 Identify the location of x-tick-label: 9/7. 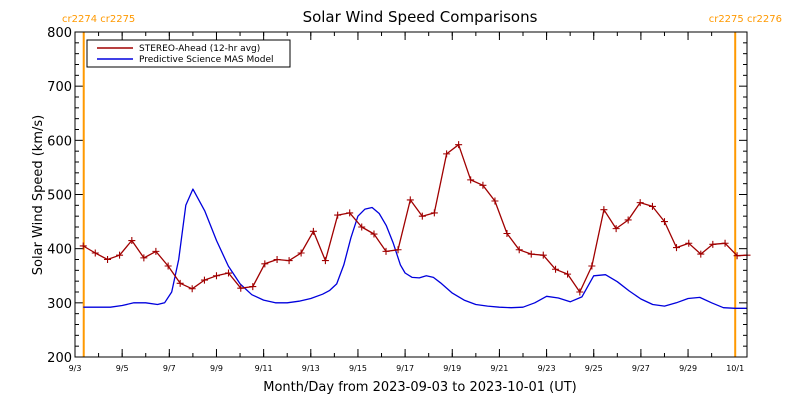
(169, 368).